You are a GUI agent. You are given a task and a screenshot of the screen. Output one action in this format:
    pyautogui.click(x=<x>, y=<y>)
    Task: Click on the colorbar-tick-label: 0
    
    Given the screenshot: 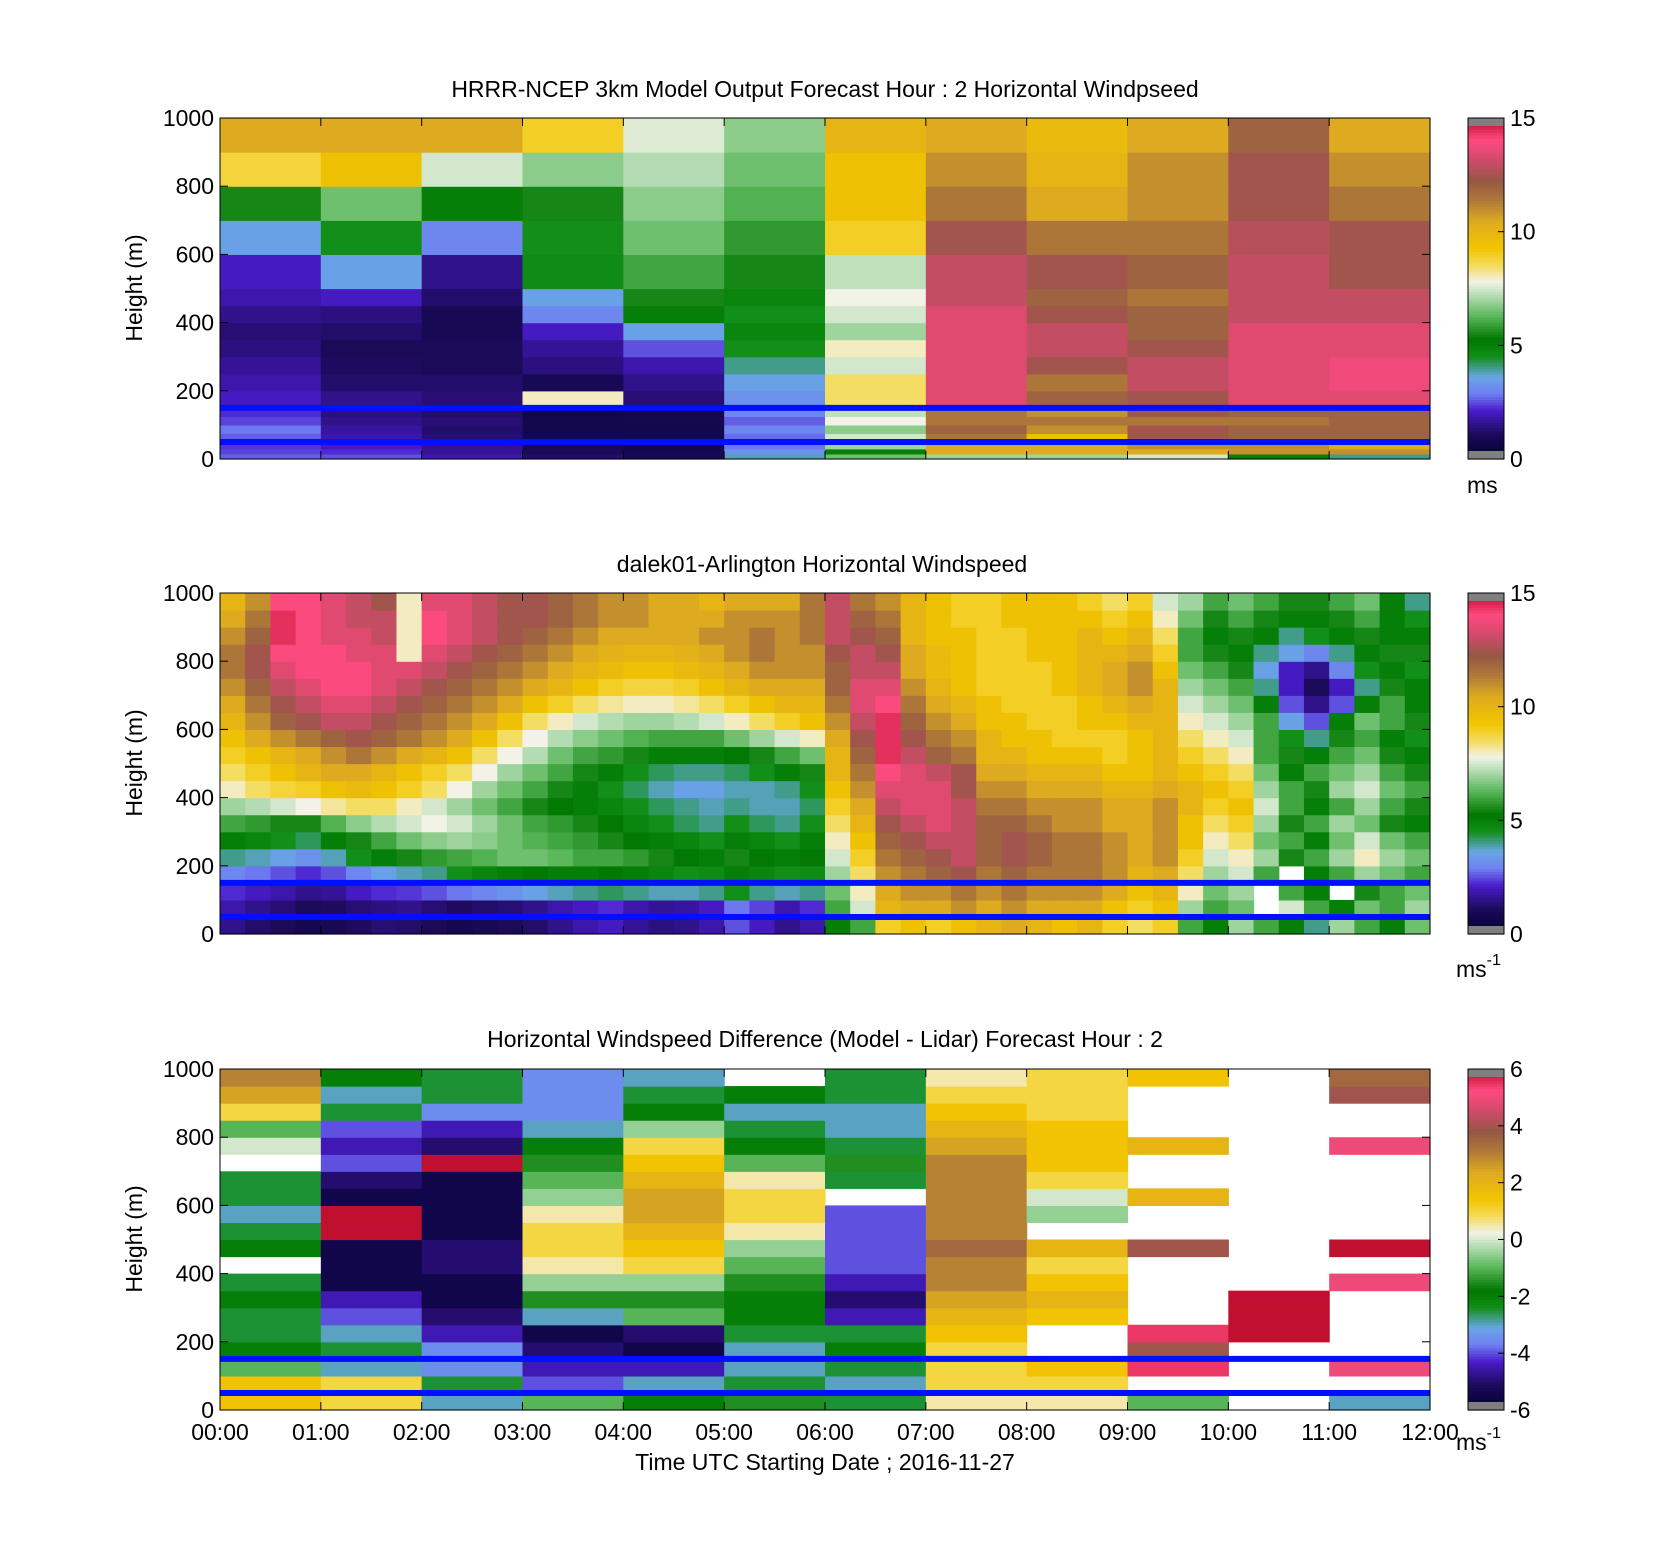 What is the action you would take?
    pyautogui.click(x=1516, y=934)
    